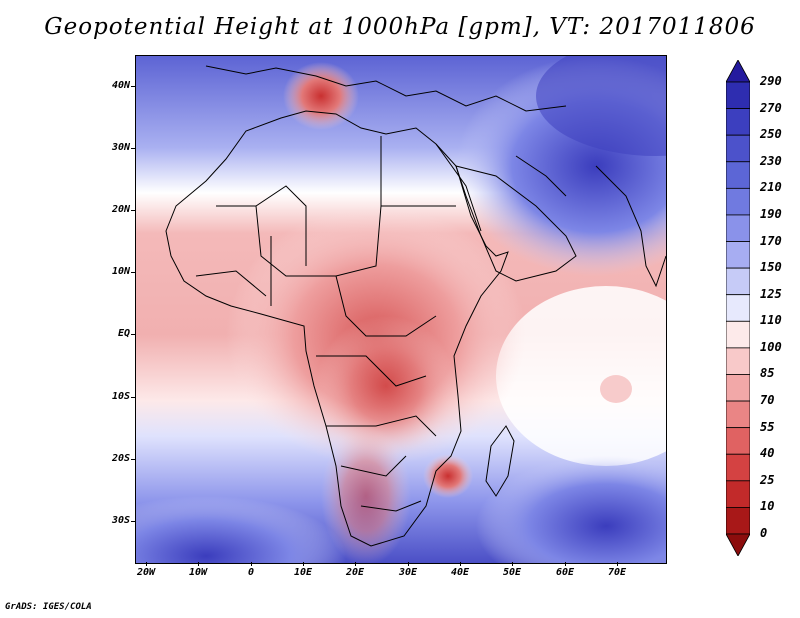 This screenshot has width=800, height=618. Describe the element at coordinates (771, 267) in the screenshot. I see `colorbar-level-label: 150` at that location.